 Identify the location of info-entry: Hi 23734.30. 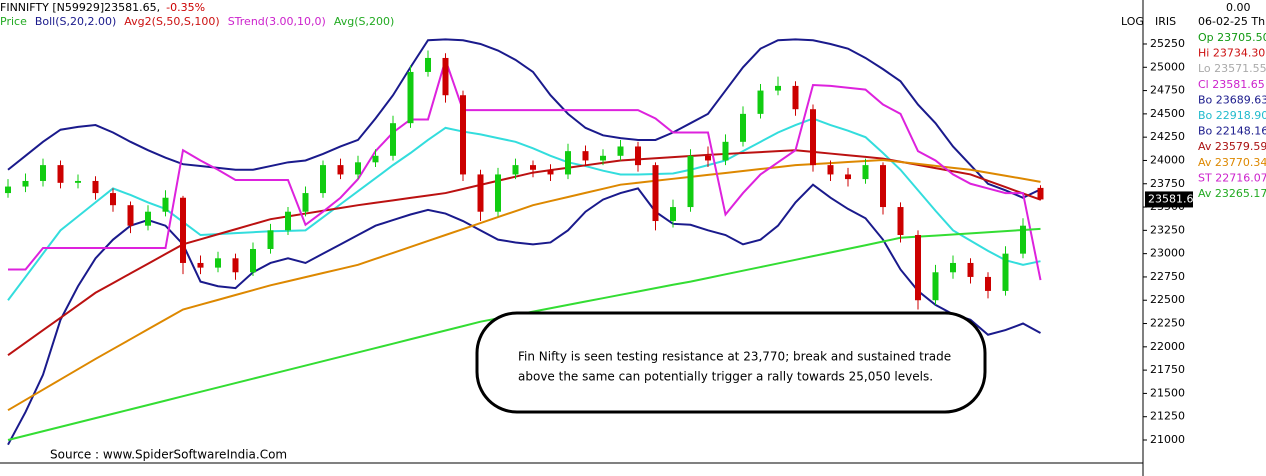
(1231, 53).